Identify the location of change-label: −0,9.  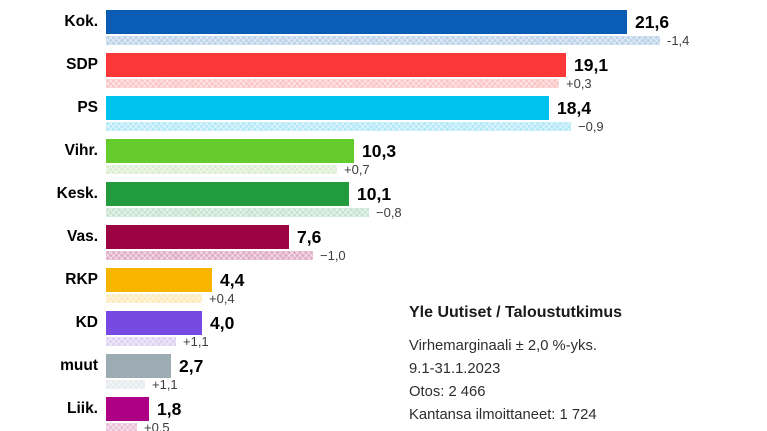
(591, 126).